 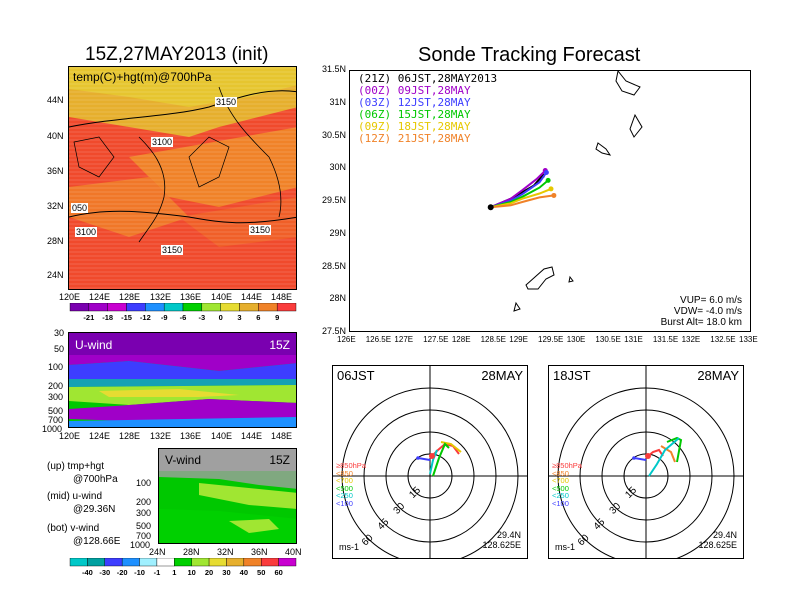 What do you see at coordinates (161, 297) in the screenshot?
I see `map-lon-132: 132E` at bounding box center [161, 297].